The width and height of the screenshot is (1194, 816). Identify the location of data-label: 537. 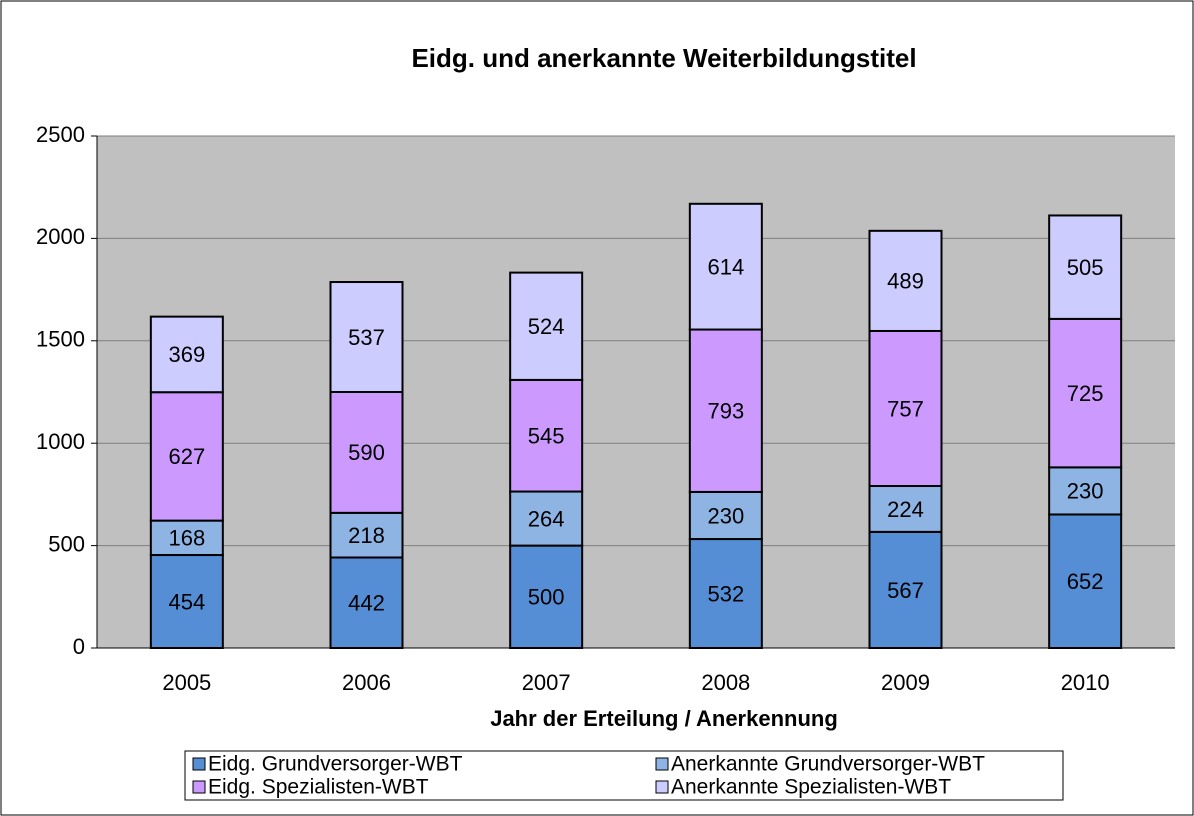
(366, 337).